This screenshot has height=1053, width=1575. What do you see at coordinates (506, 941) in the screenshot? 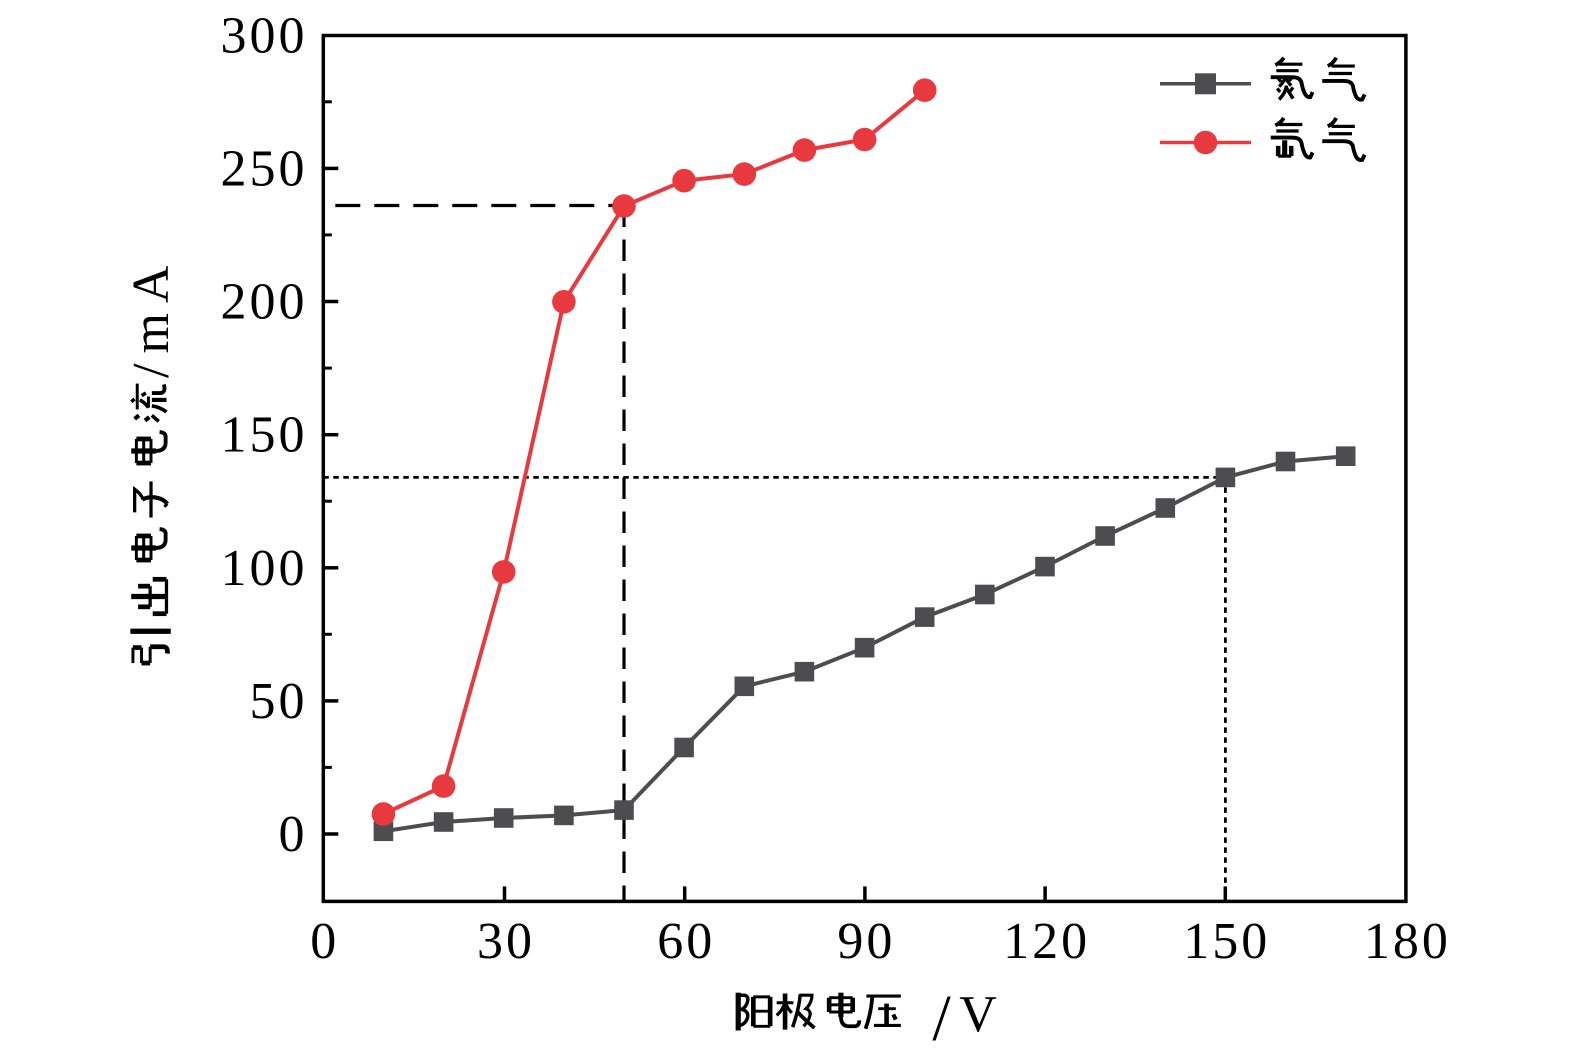
I see `svg-text: 30` at bounding box center [506, 941].